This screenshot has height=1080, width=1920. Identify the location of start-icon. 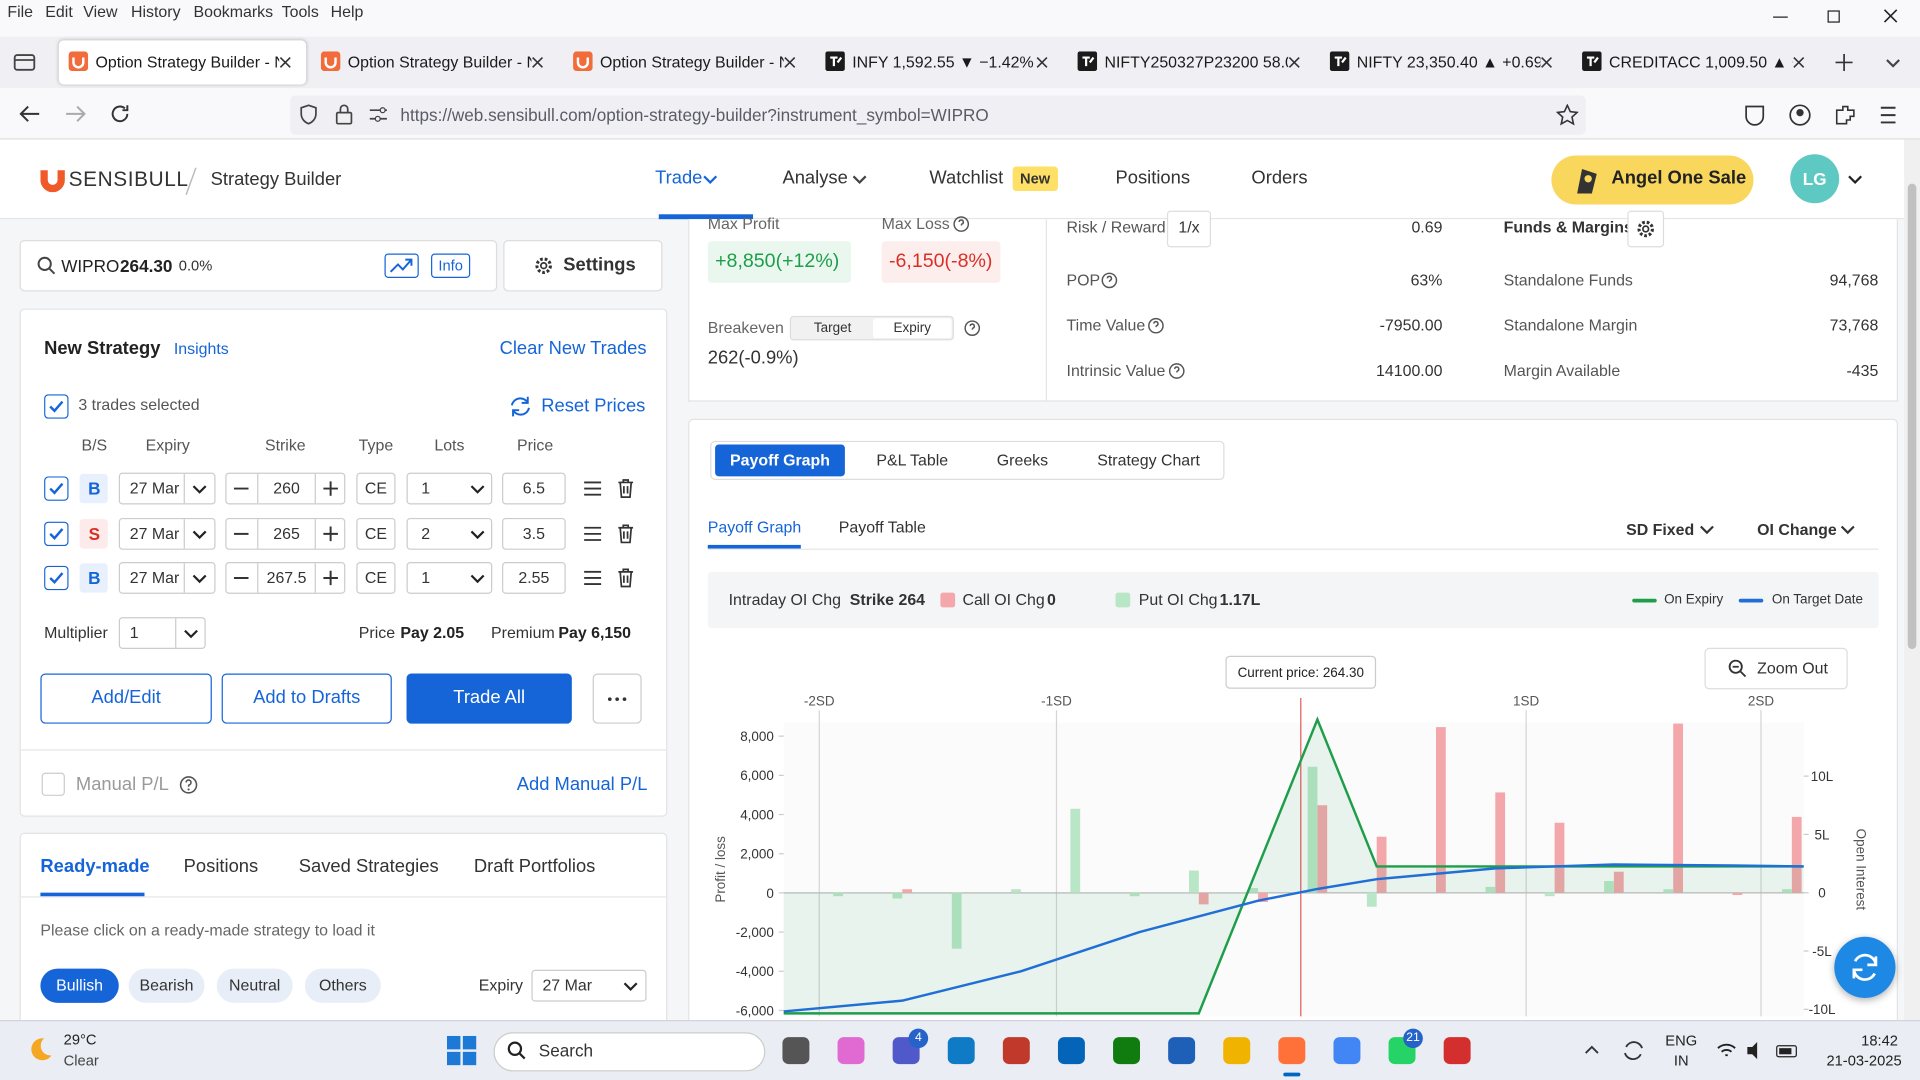
(461, 1050).